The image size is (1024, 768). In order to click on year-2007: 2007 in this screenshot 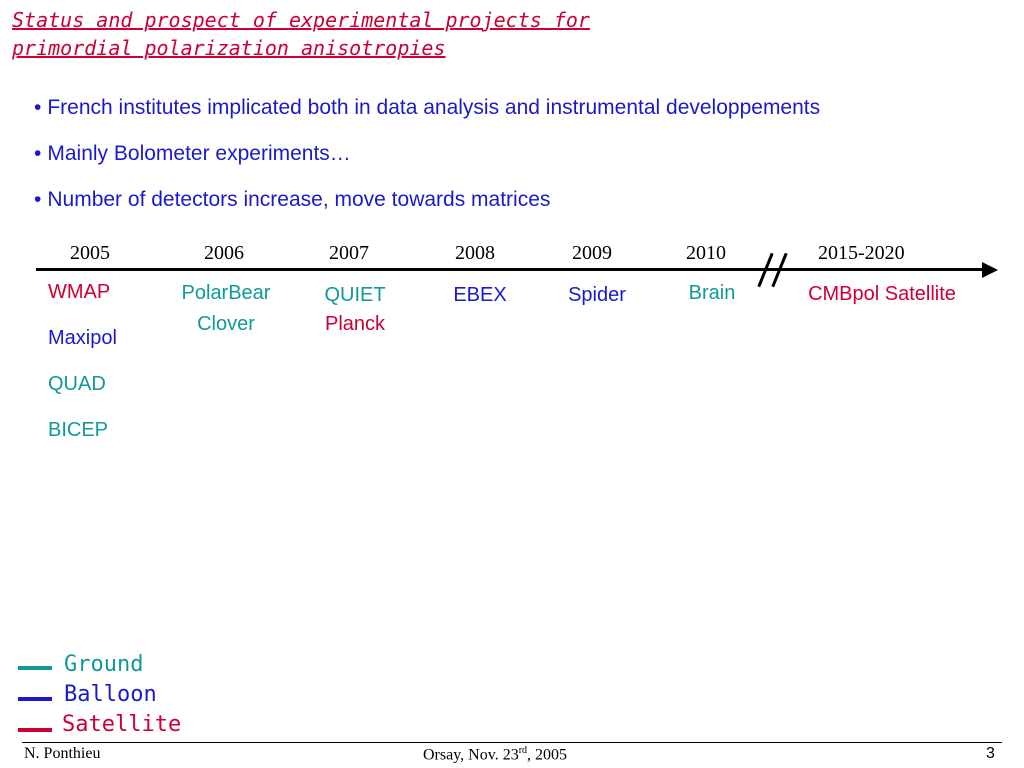, I will do `click(349, 253)`.